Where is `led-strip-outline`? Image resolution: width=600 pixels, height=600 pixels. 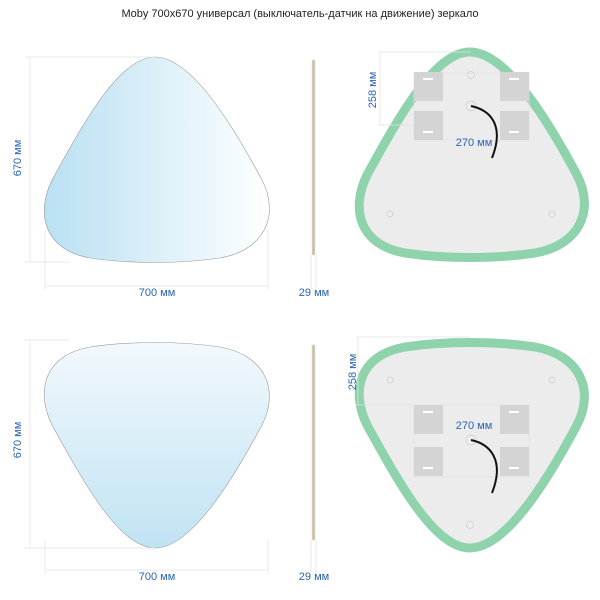
led-strip-outline is located at coordinates (471, 155).